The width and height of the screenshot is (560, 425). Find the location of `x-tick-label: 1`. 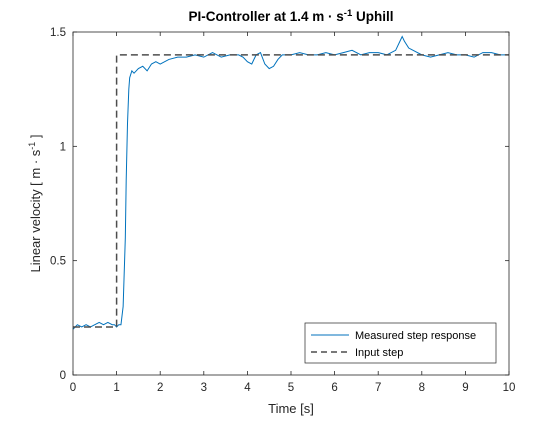

x-tick-label: 1 is located at coordinates (116, 388).